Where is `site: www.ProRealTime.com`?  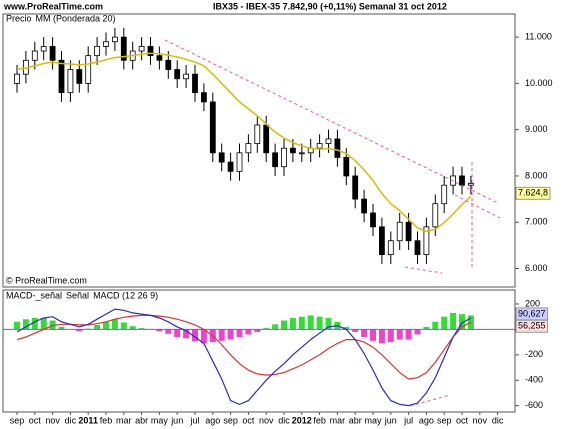
site: www.ProRealTime.com is located at coordinates (53, 6).